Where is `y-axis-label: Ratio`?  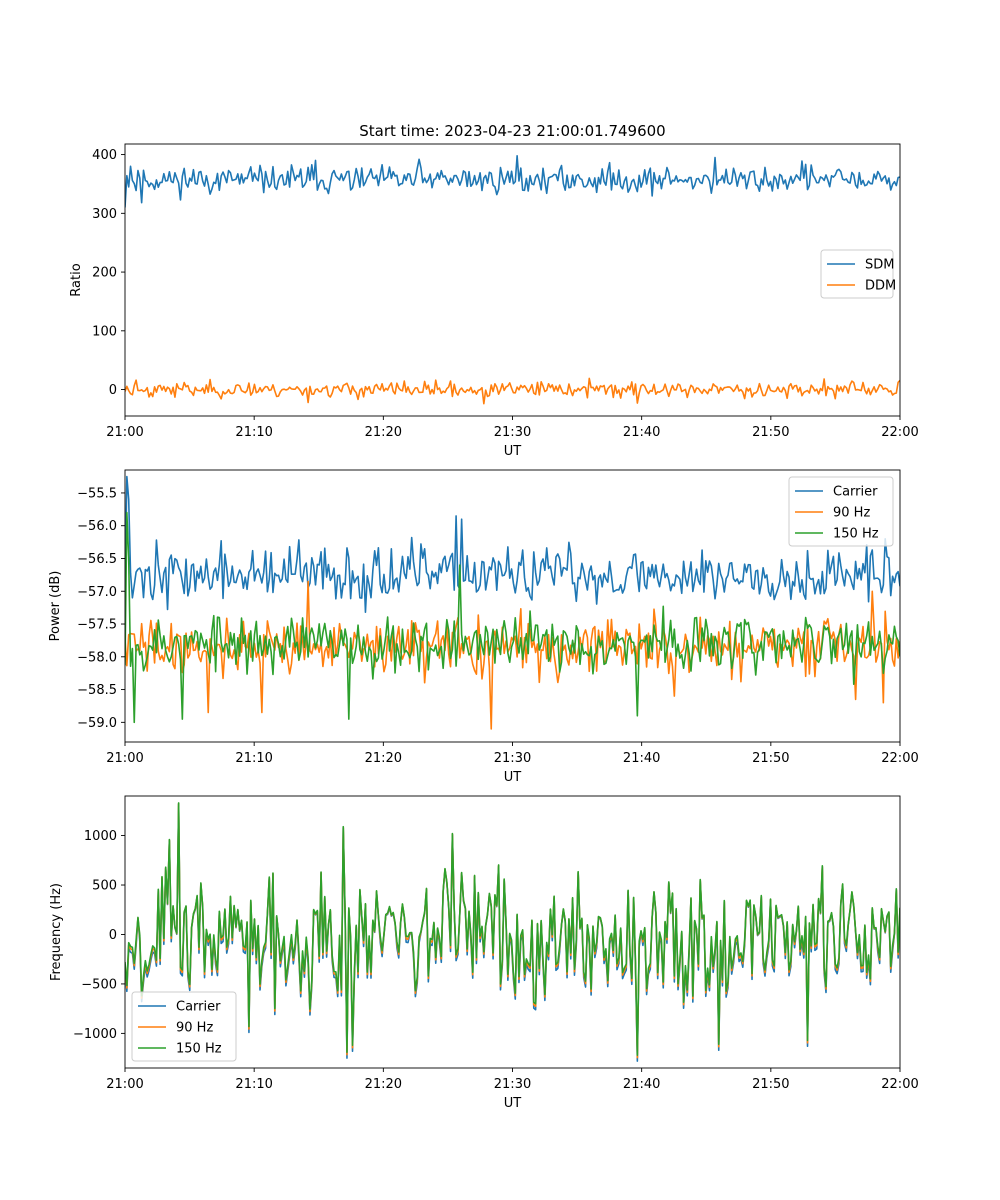 y-axis-label: Ratio is located at coordinates (76, 279).